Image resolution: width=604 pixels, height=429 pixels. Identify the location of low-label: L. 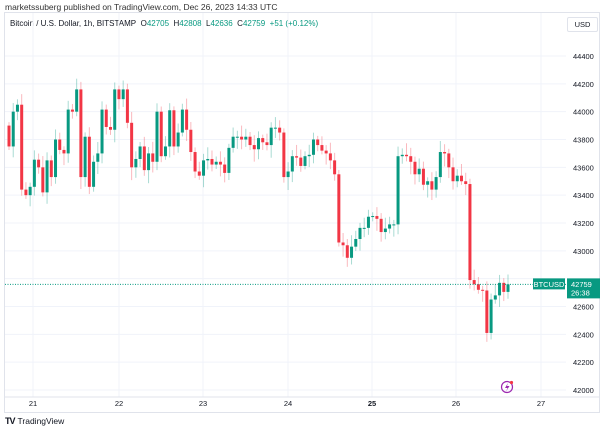
(208, 23).